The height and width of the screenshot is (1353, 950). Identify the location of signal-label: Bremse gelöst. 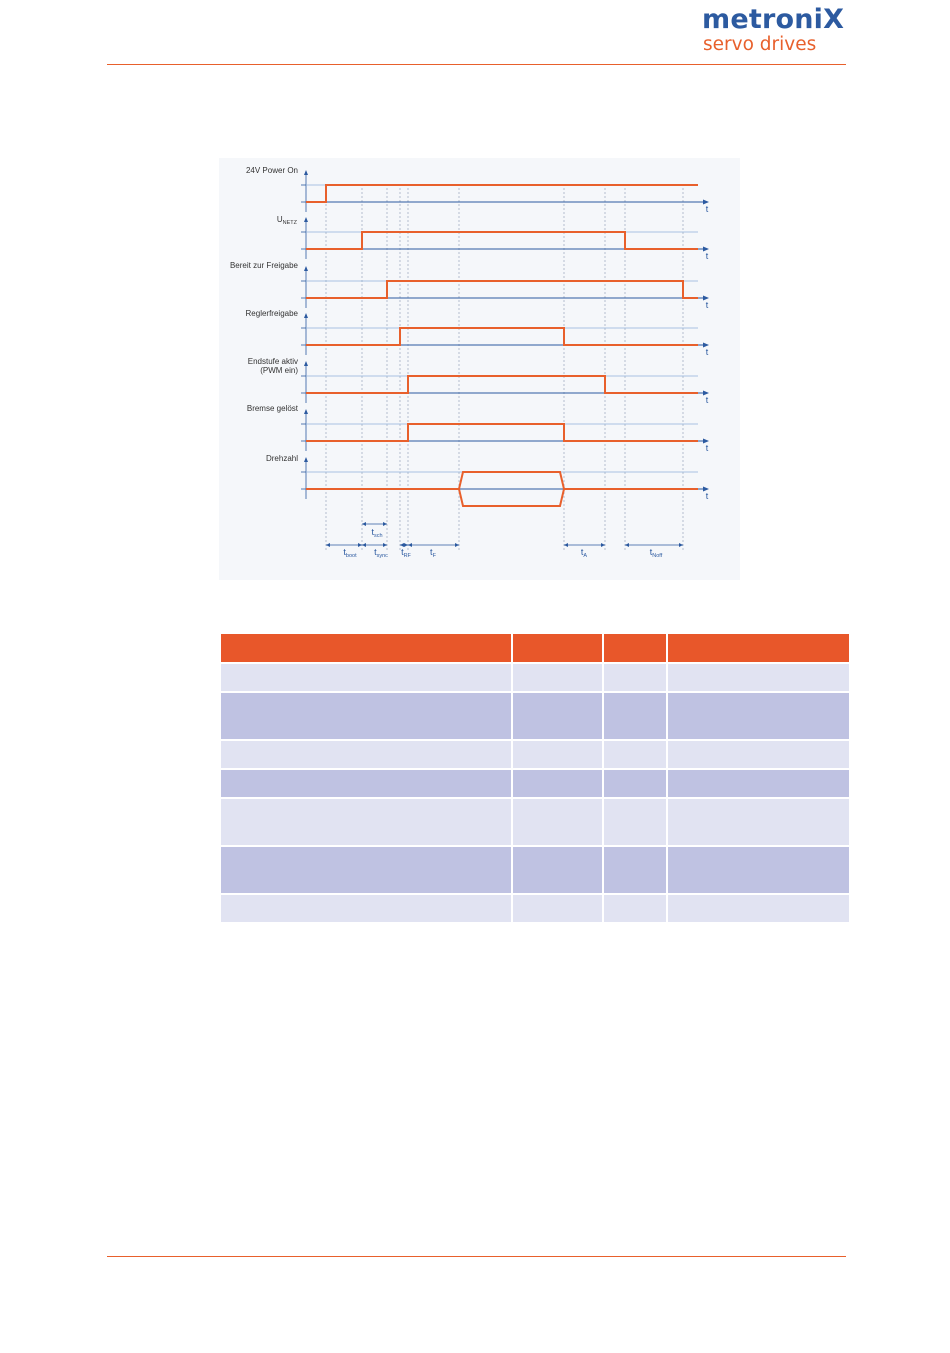
(273, 408).